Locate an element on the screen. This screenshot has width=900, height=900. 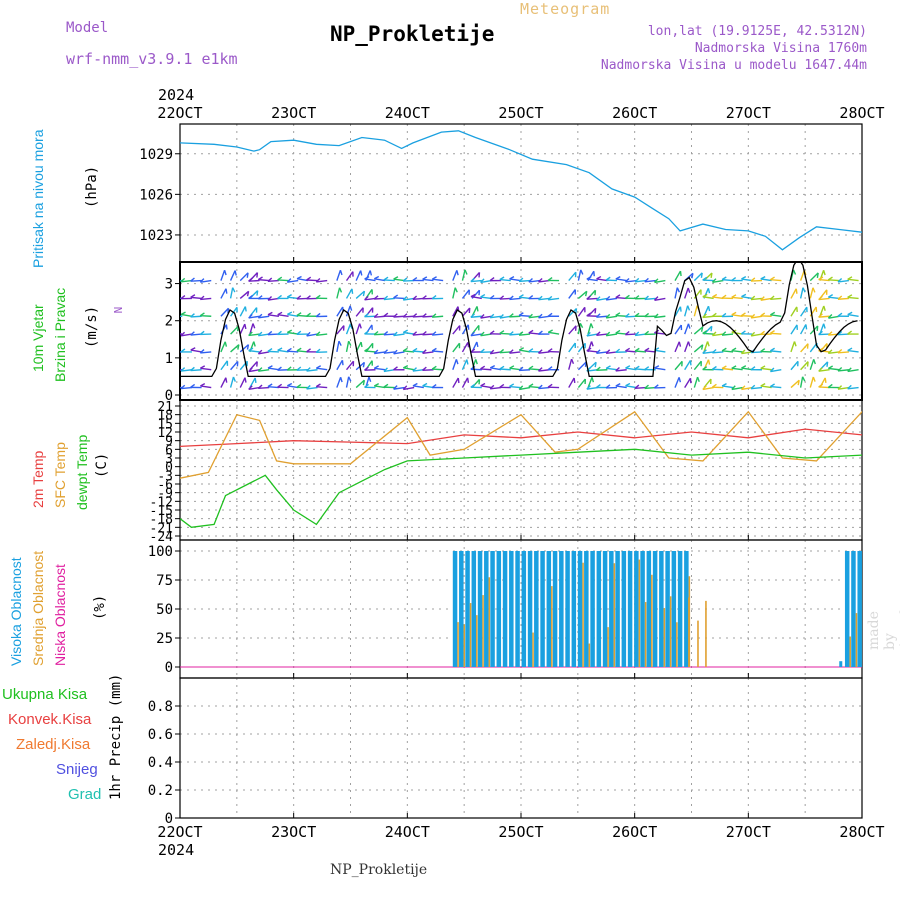
y-tick-label: 1 is located at coordinates (169, 359).